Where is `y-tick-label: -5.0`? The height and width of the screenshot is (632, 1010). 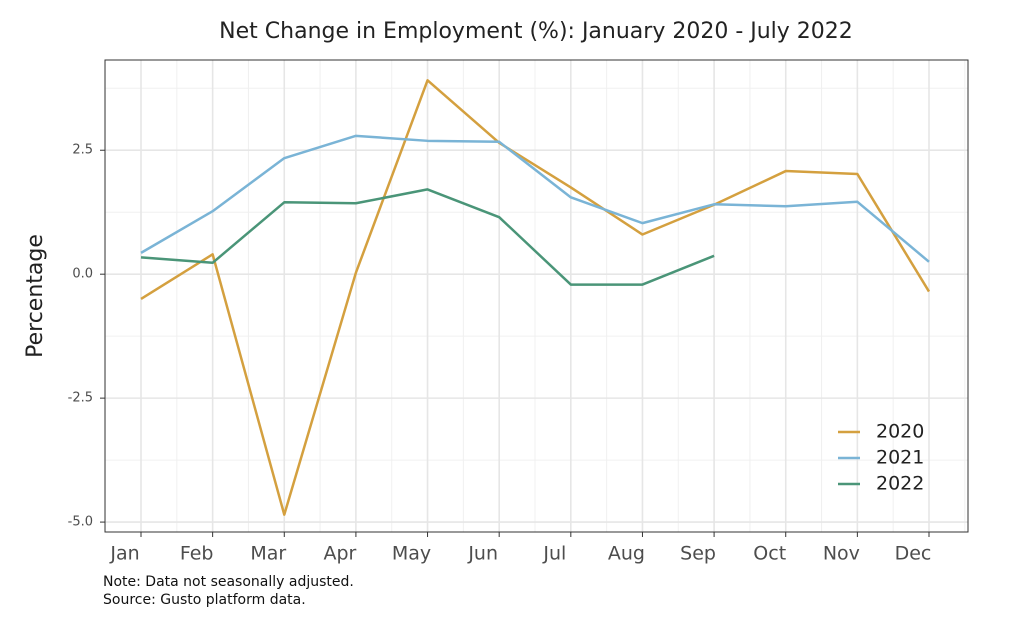
y-tick-label: -5.0 is located at coordinates (80, 522).